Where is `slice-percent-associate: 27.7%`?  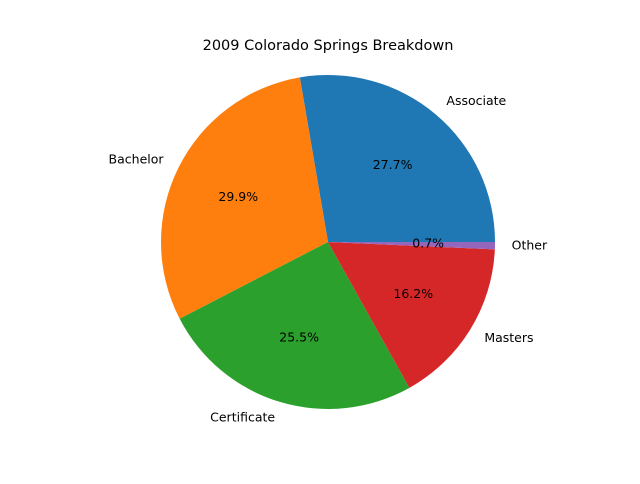
slice-percent-associate: 27.7% is located at coordinates (393, 164).